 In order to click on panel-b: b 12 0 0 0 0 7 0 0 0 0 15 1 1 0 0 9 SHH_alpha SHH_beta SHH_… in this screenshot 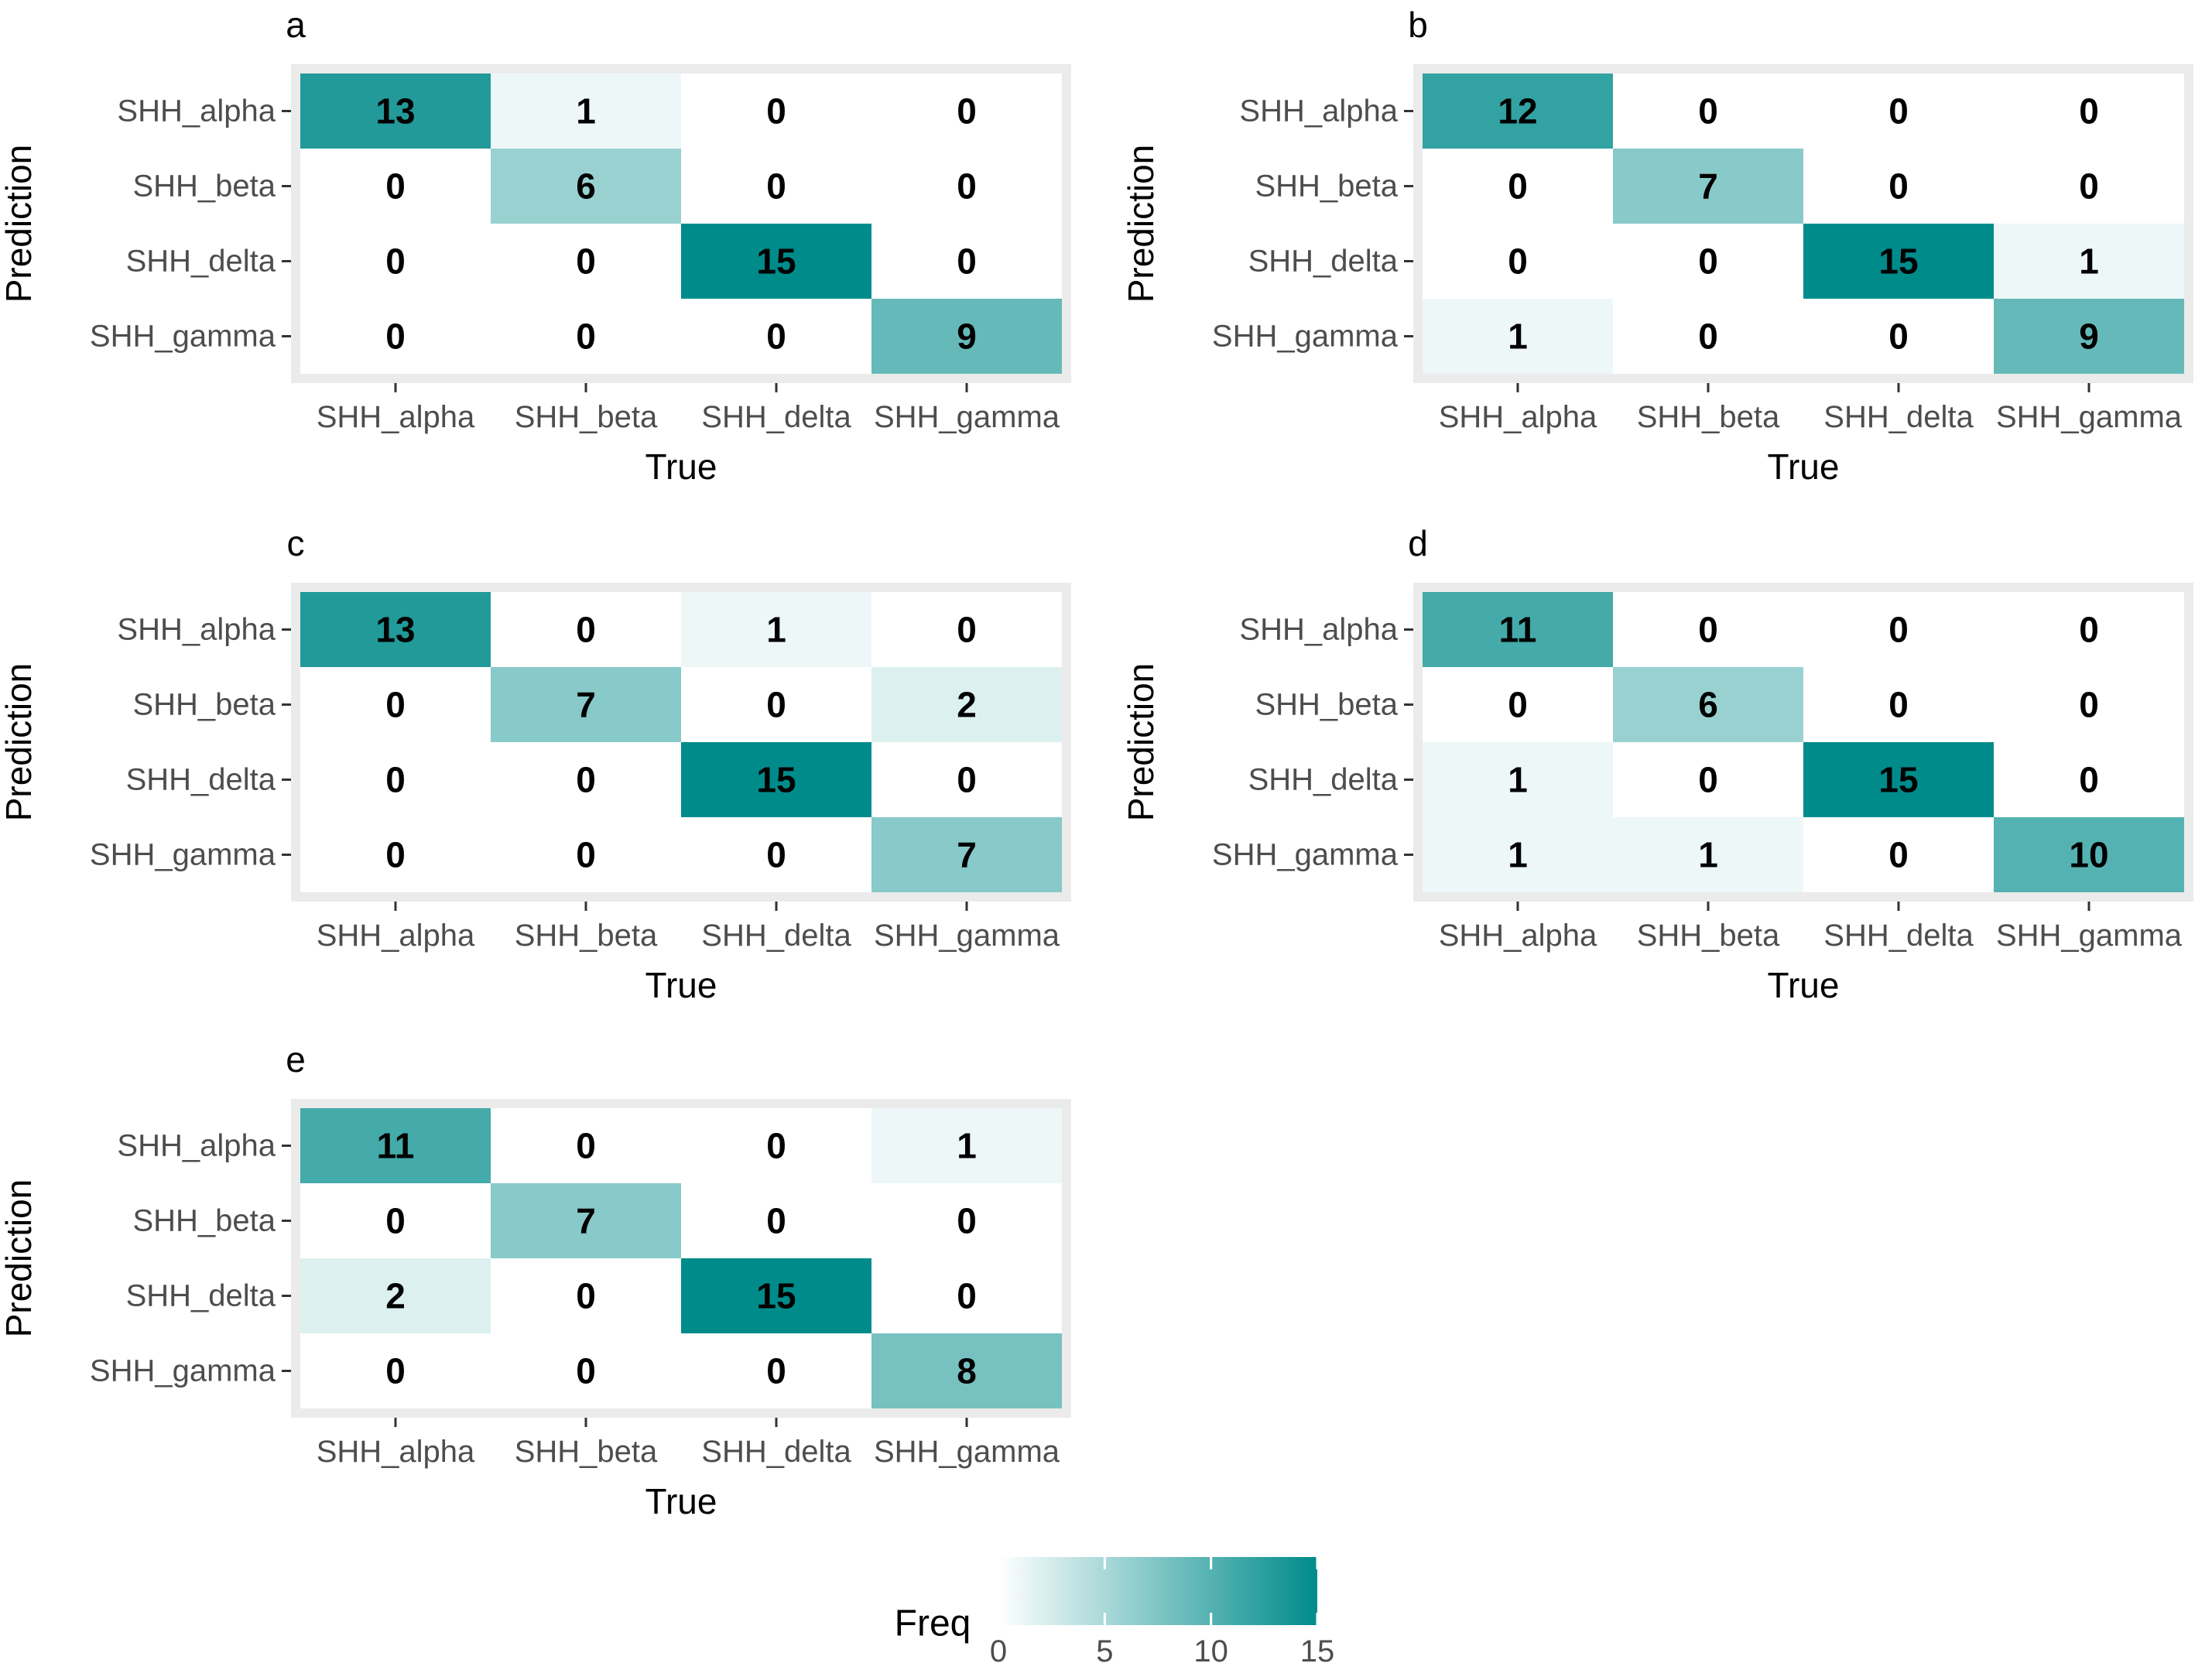, I will do `click(1657, 246)`.